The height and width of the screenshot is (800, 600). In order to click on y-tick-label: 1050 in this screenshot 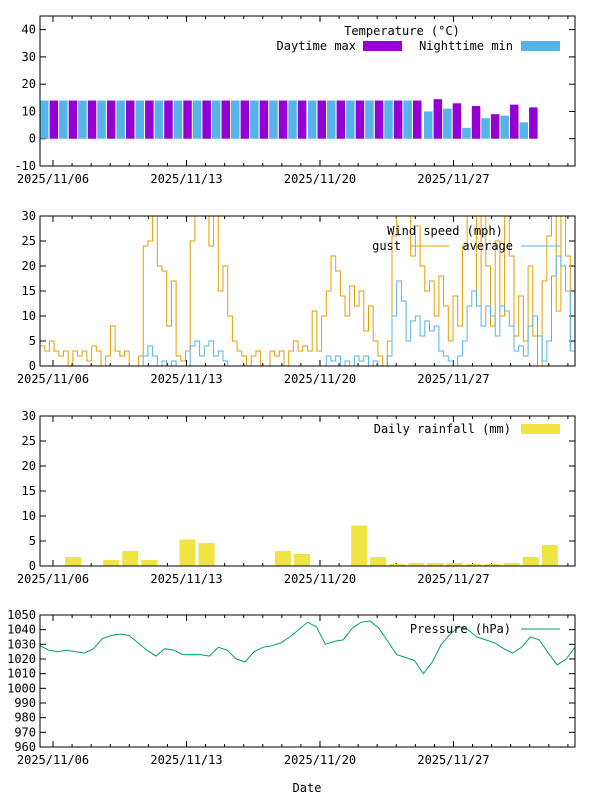, I will do `click(21, 615)`.